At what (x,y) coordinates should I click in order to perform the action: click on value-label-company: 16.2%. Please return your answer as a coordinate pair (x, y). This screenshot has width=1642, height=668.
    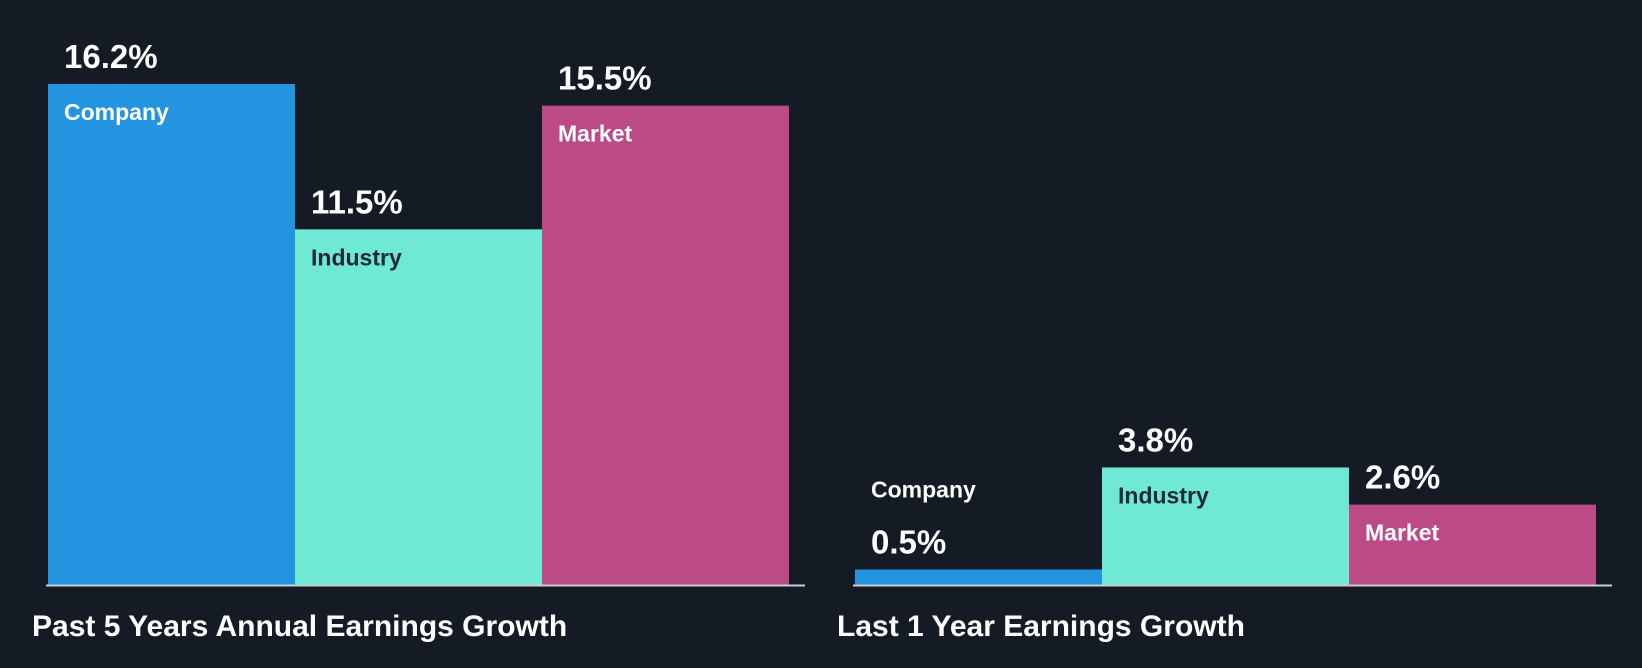
    Looking at the image, I should click on (111, 56).